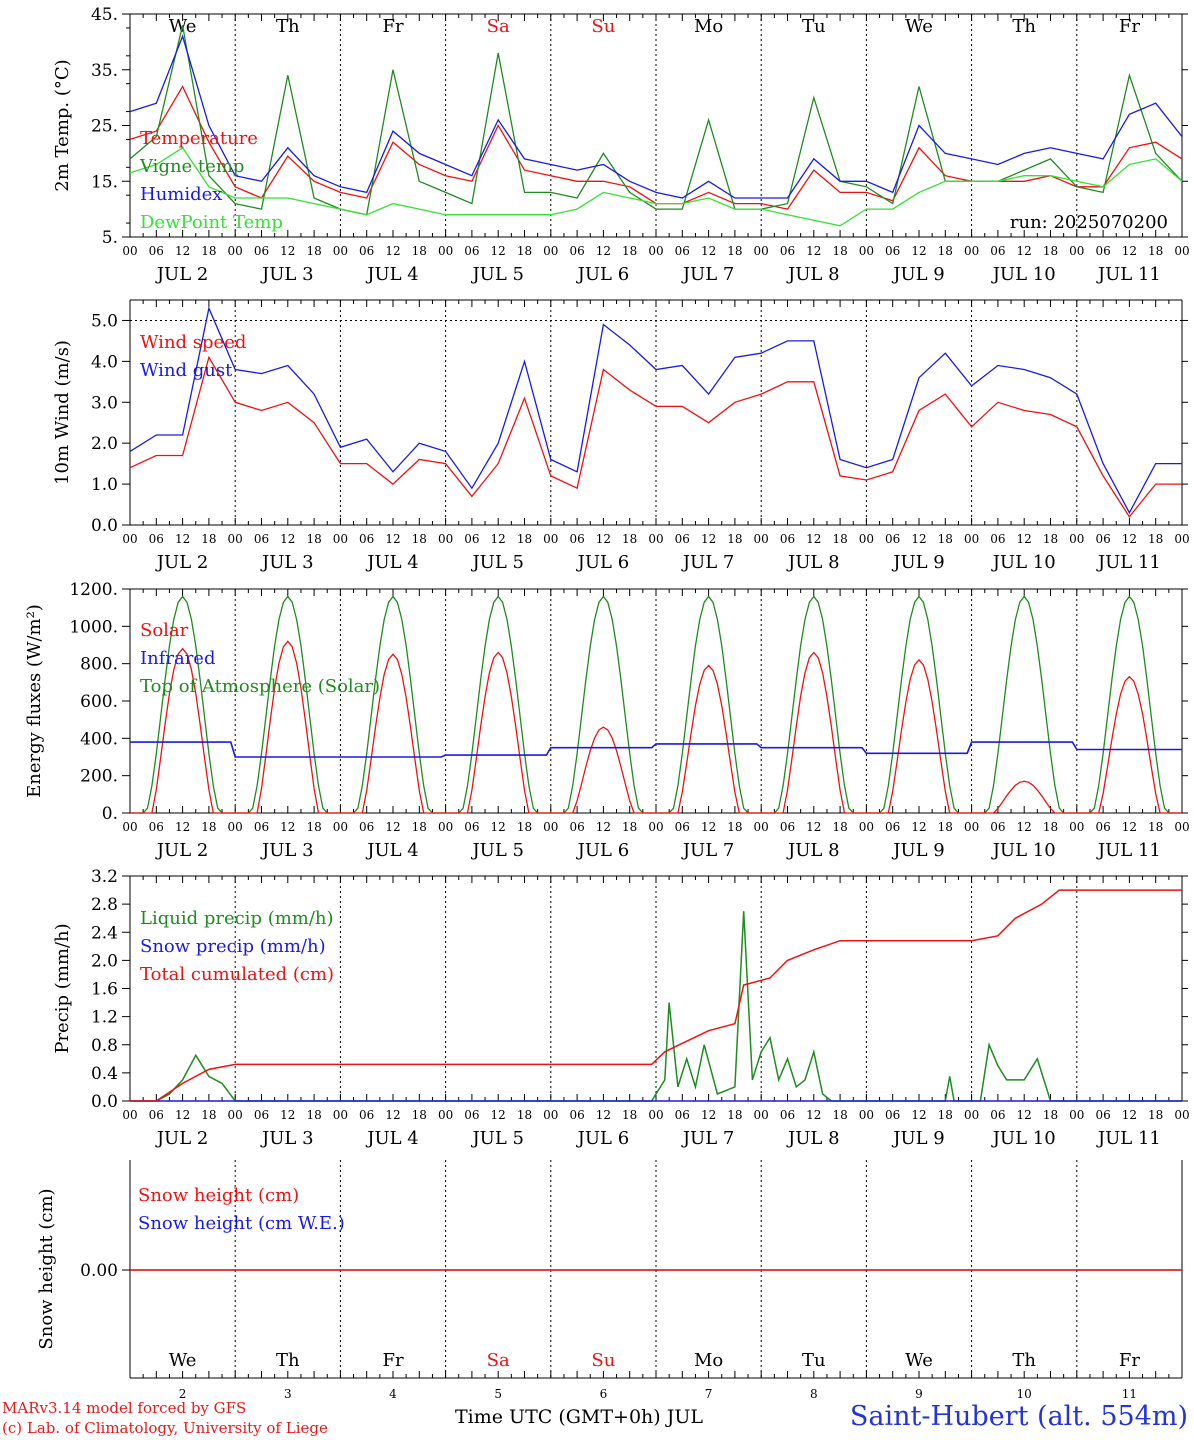 The width and height of the screenshot is (1194, 1440). I want to click on y-tick-label: 3.0, so click(104, 403).